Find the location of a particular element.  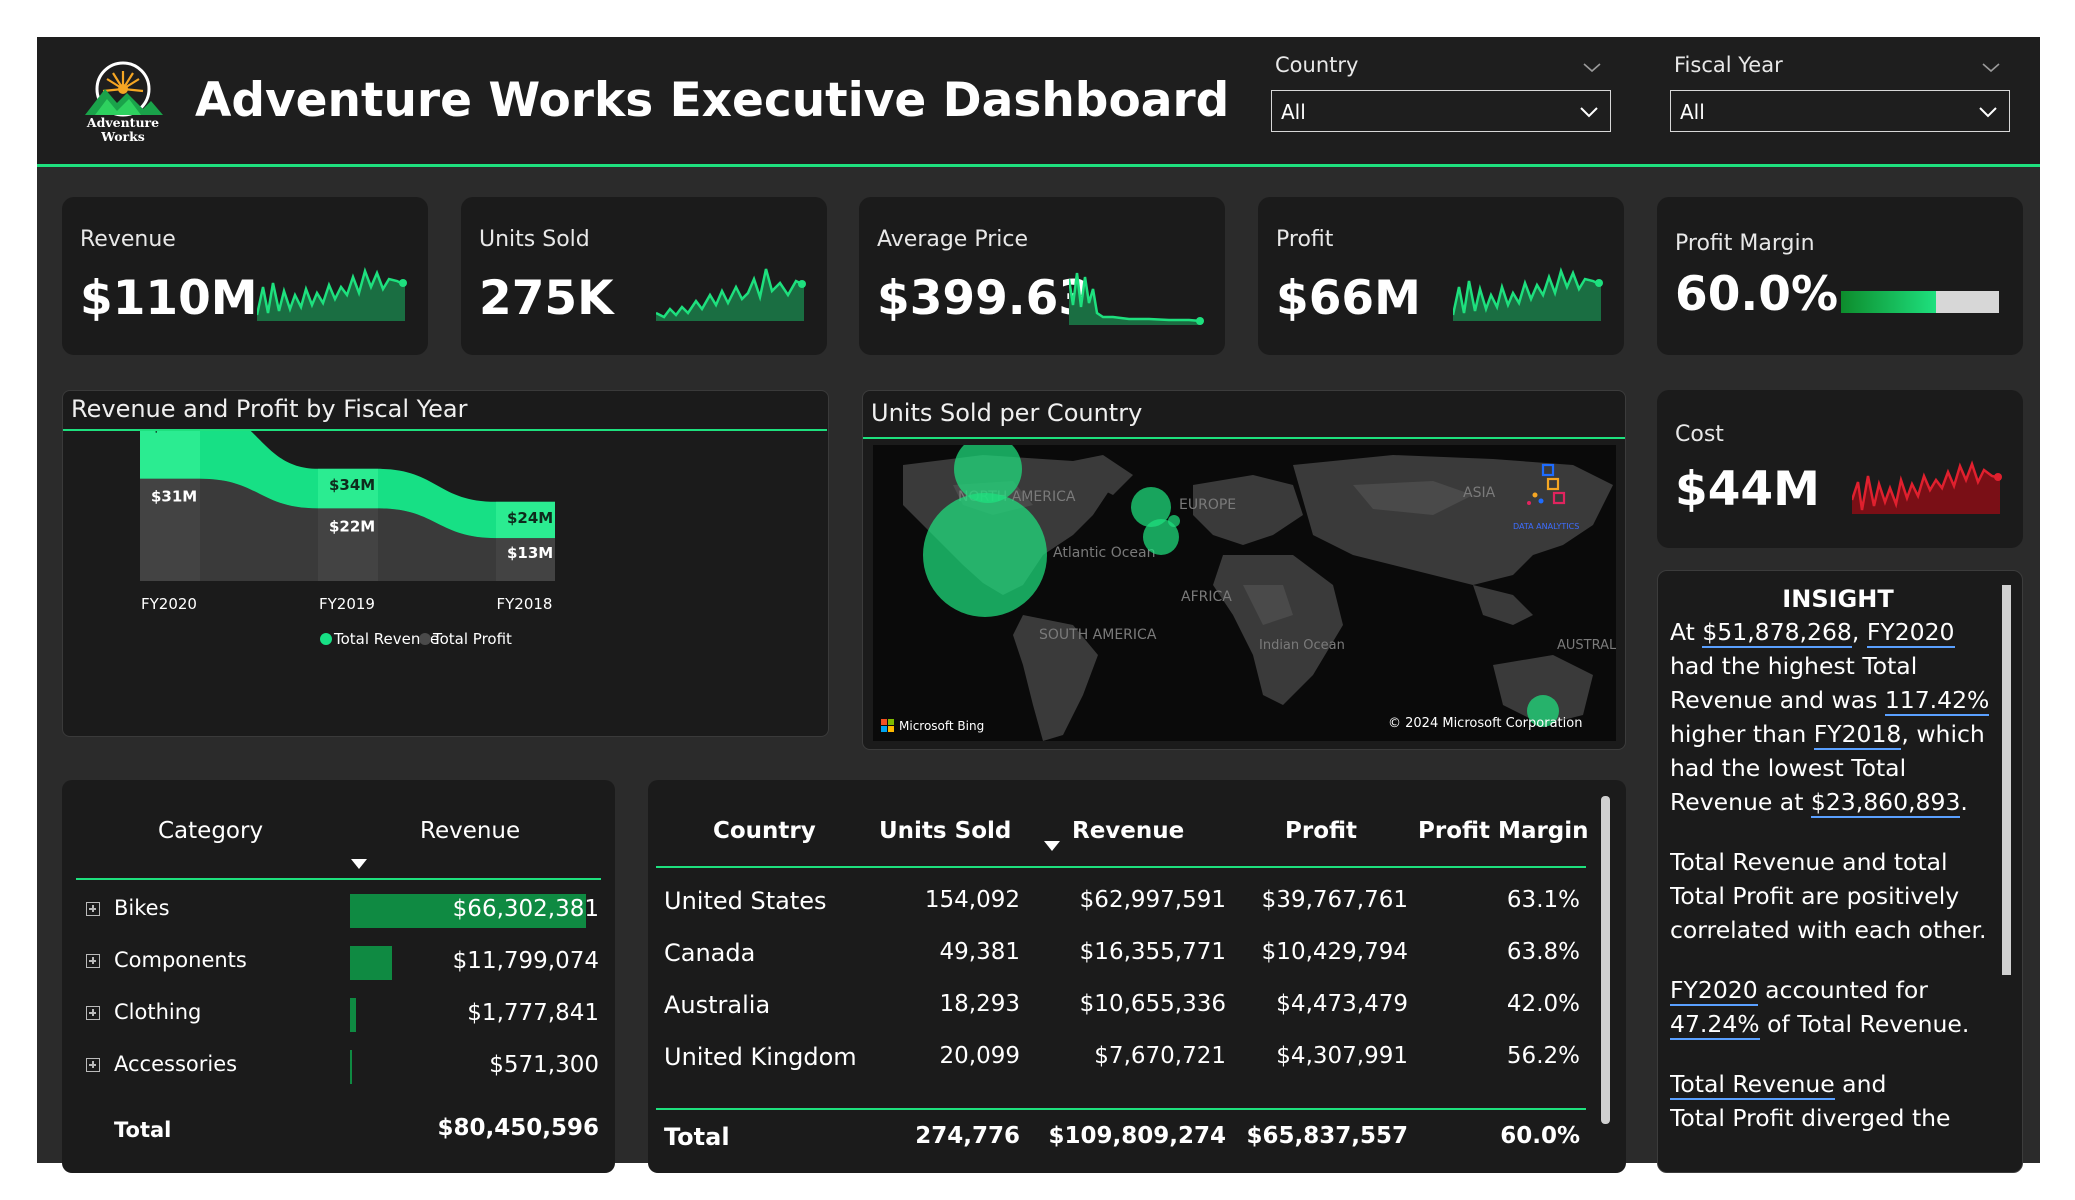

revenue-value: $109,809,274 is located at coordinates (1137, 1136).